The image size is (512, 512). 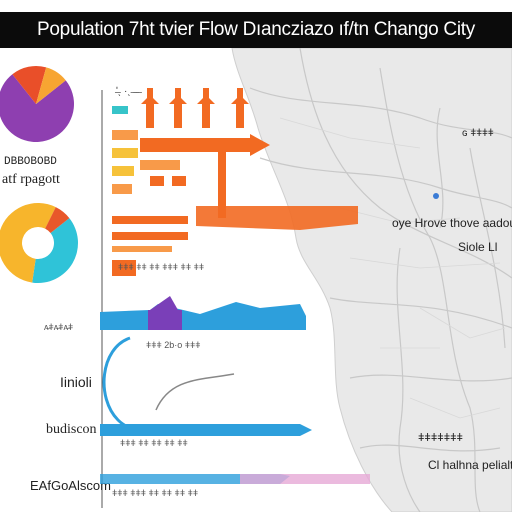 What do you see at coordinates (305, 479) in the screenshot?
I see `flow-pink-bar` at bounding box center [305, 479].